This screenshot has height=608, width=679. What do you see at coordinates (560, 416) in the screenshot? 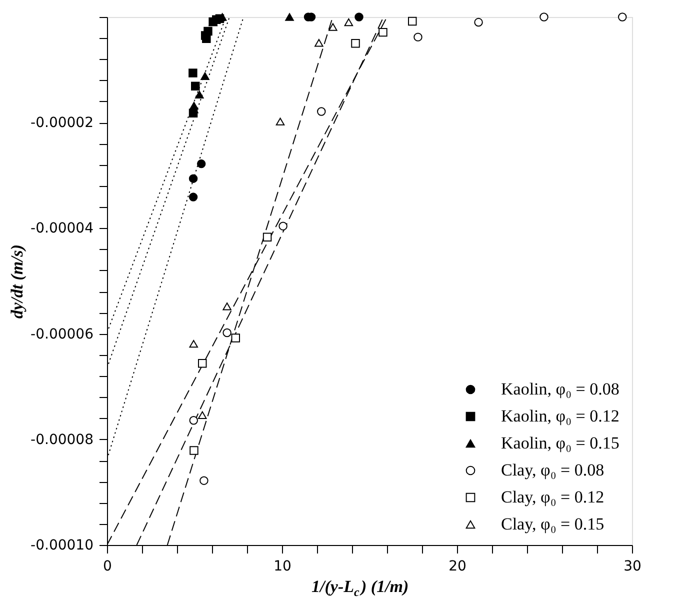
I see `legend-label: Kaolin, φ₀ = 0.12` at bounding box center [560, 416].